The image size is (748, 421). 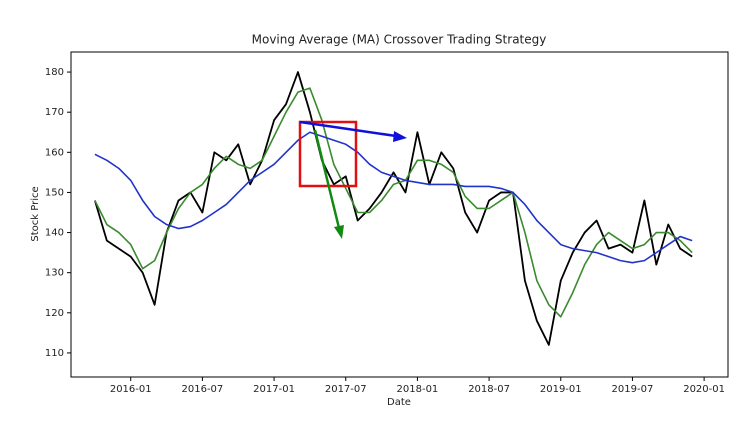 What do you see at coordinates (346, 389) in the screenshot?
I see `x-tick-label: 2017-07` at bounding box center [346, 389].